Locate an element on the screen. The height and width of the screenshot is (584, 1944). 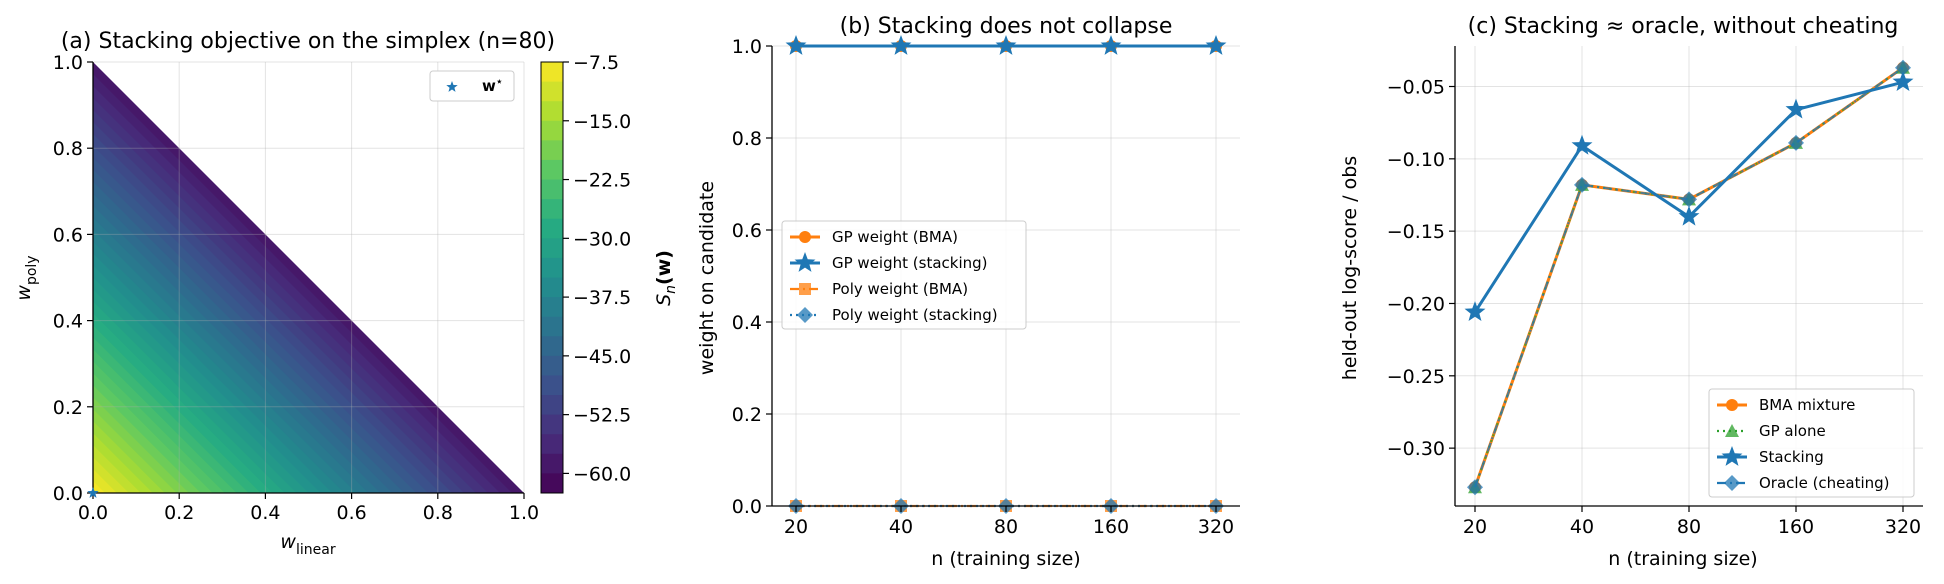
x-tick-label: 0.8 is located at coordinates (438, 513).